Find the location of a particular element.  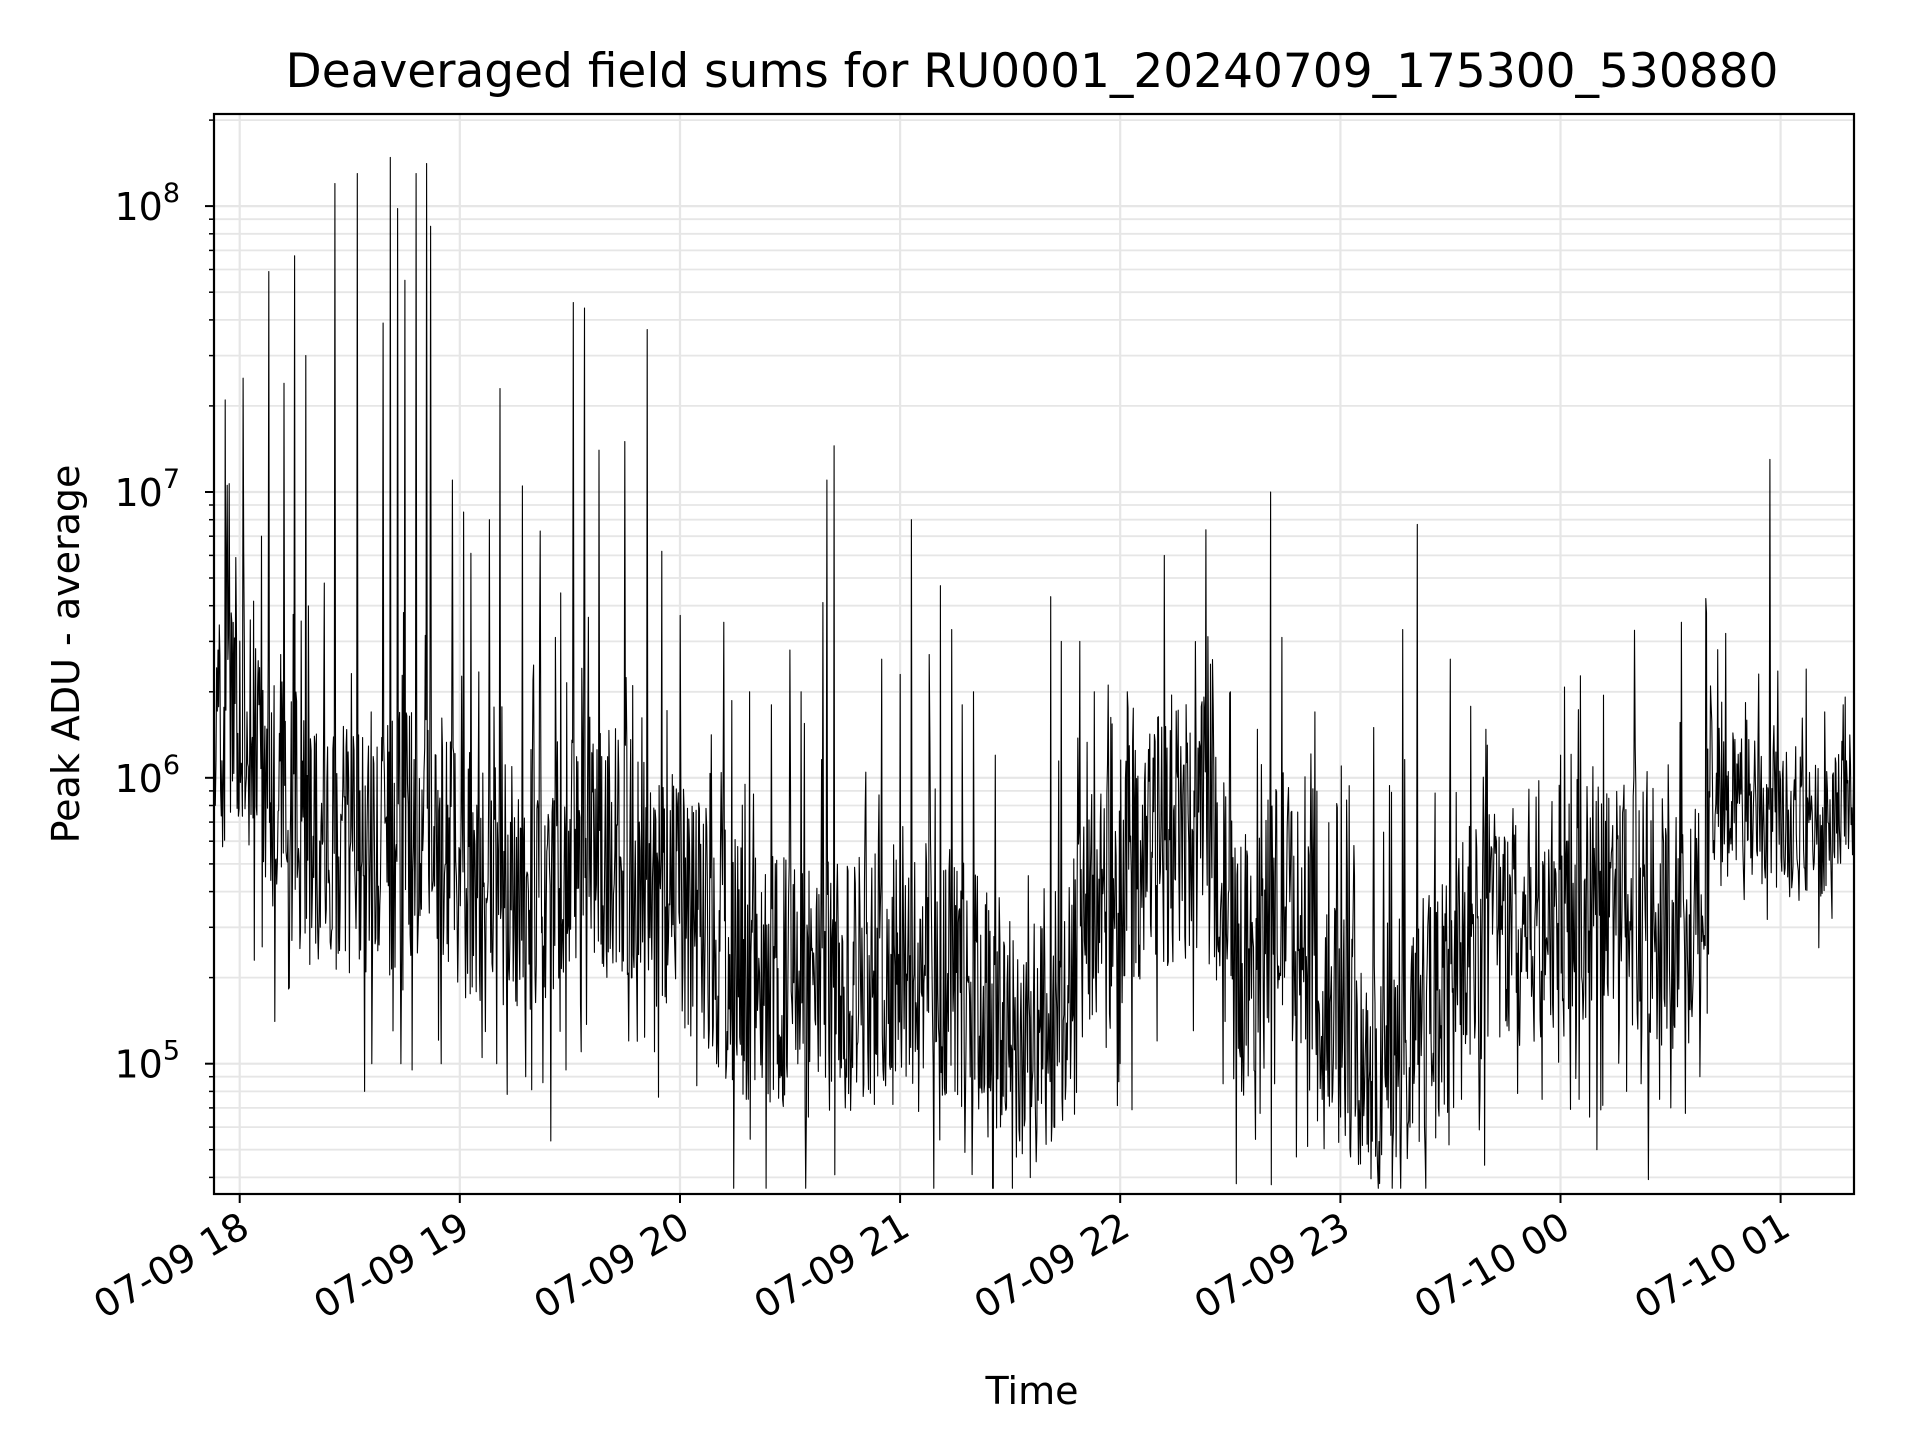

y-axis-label: Peak ADU - average is located at coordinates (66, 654).